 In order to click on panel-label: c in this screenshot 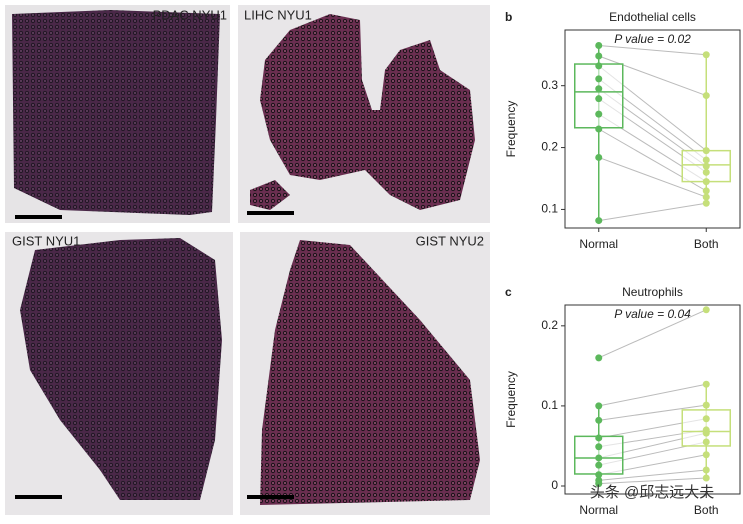, I will do `click(508, 292)`.